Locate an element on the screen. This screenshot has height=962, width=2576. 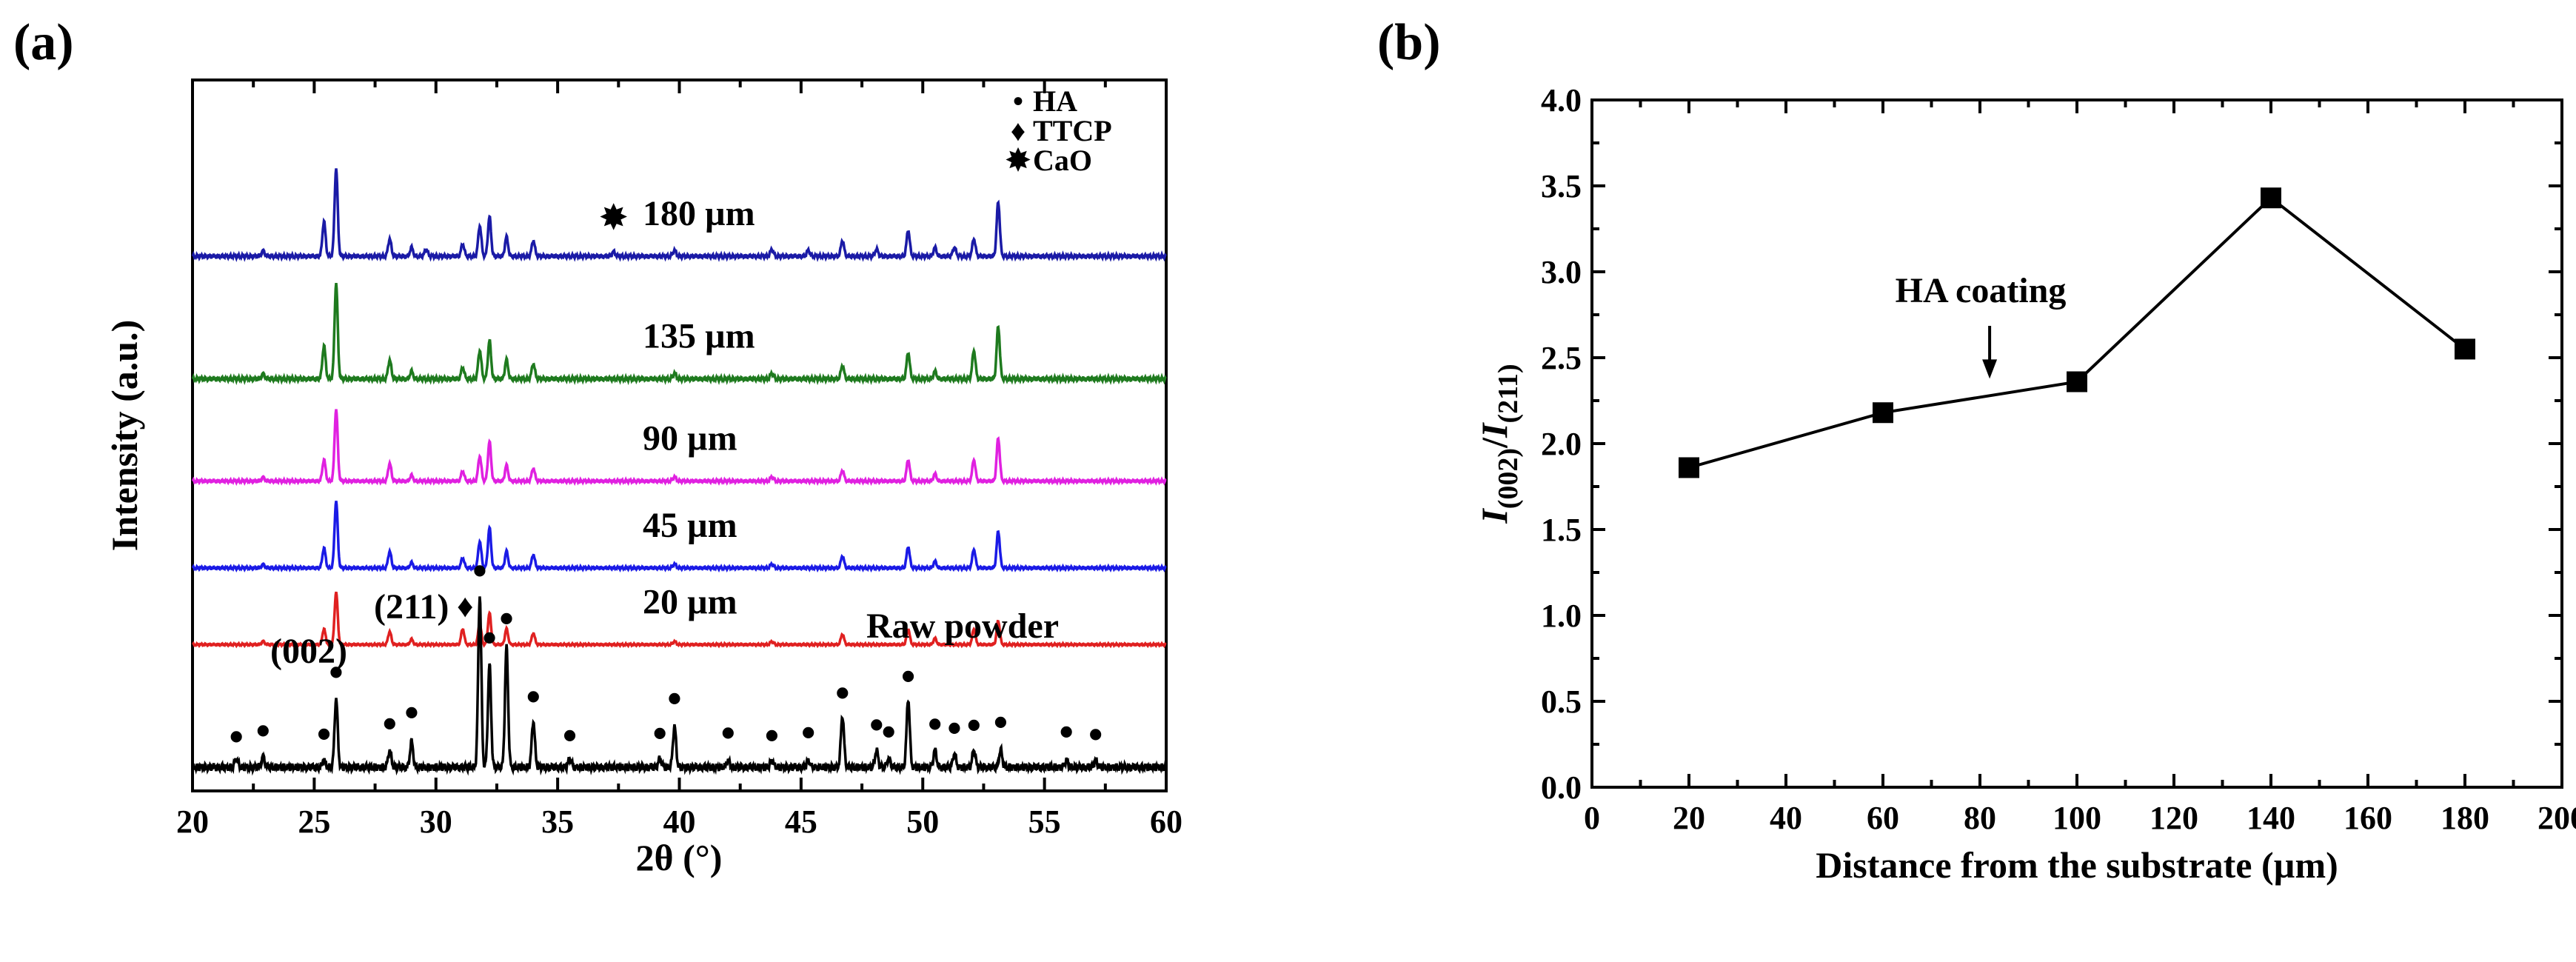
ratio-x-tick-label: 140 is located at coordinates (2271, 818).